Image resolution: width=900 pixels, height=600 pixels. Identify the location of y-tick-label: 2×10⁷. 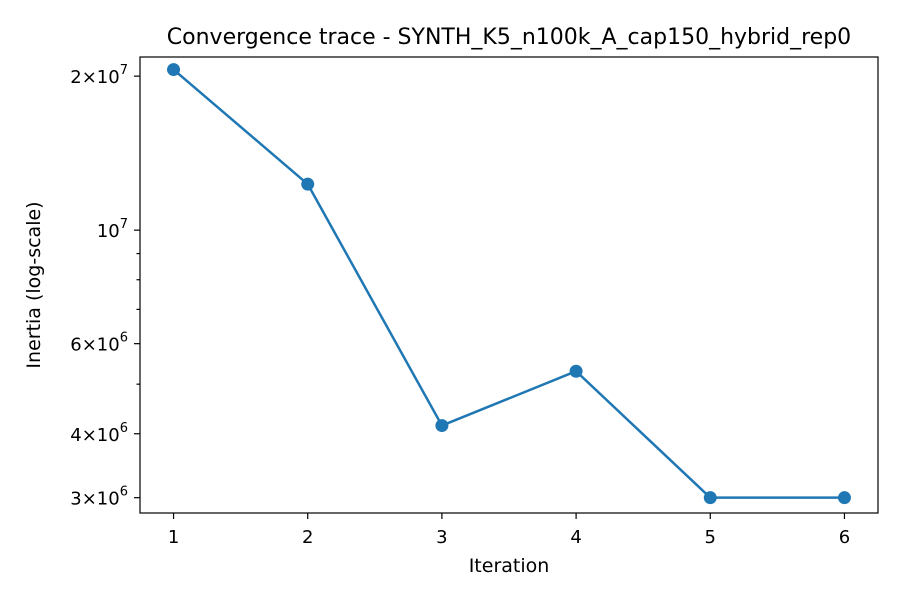
(99, 75).